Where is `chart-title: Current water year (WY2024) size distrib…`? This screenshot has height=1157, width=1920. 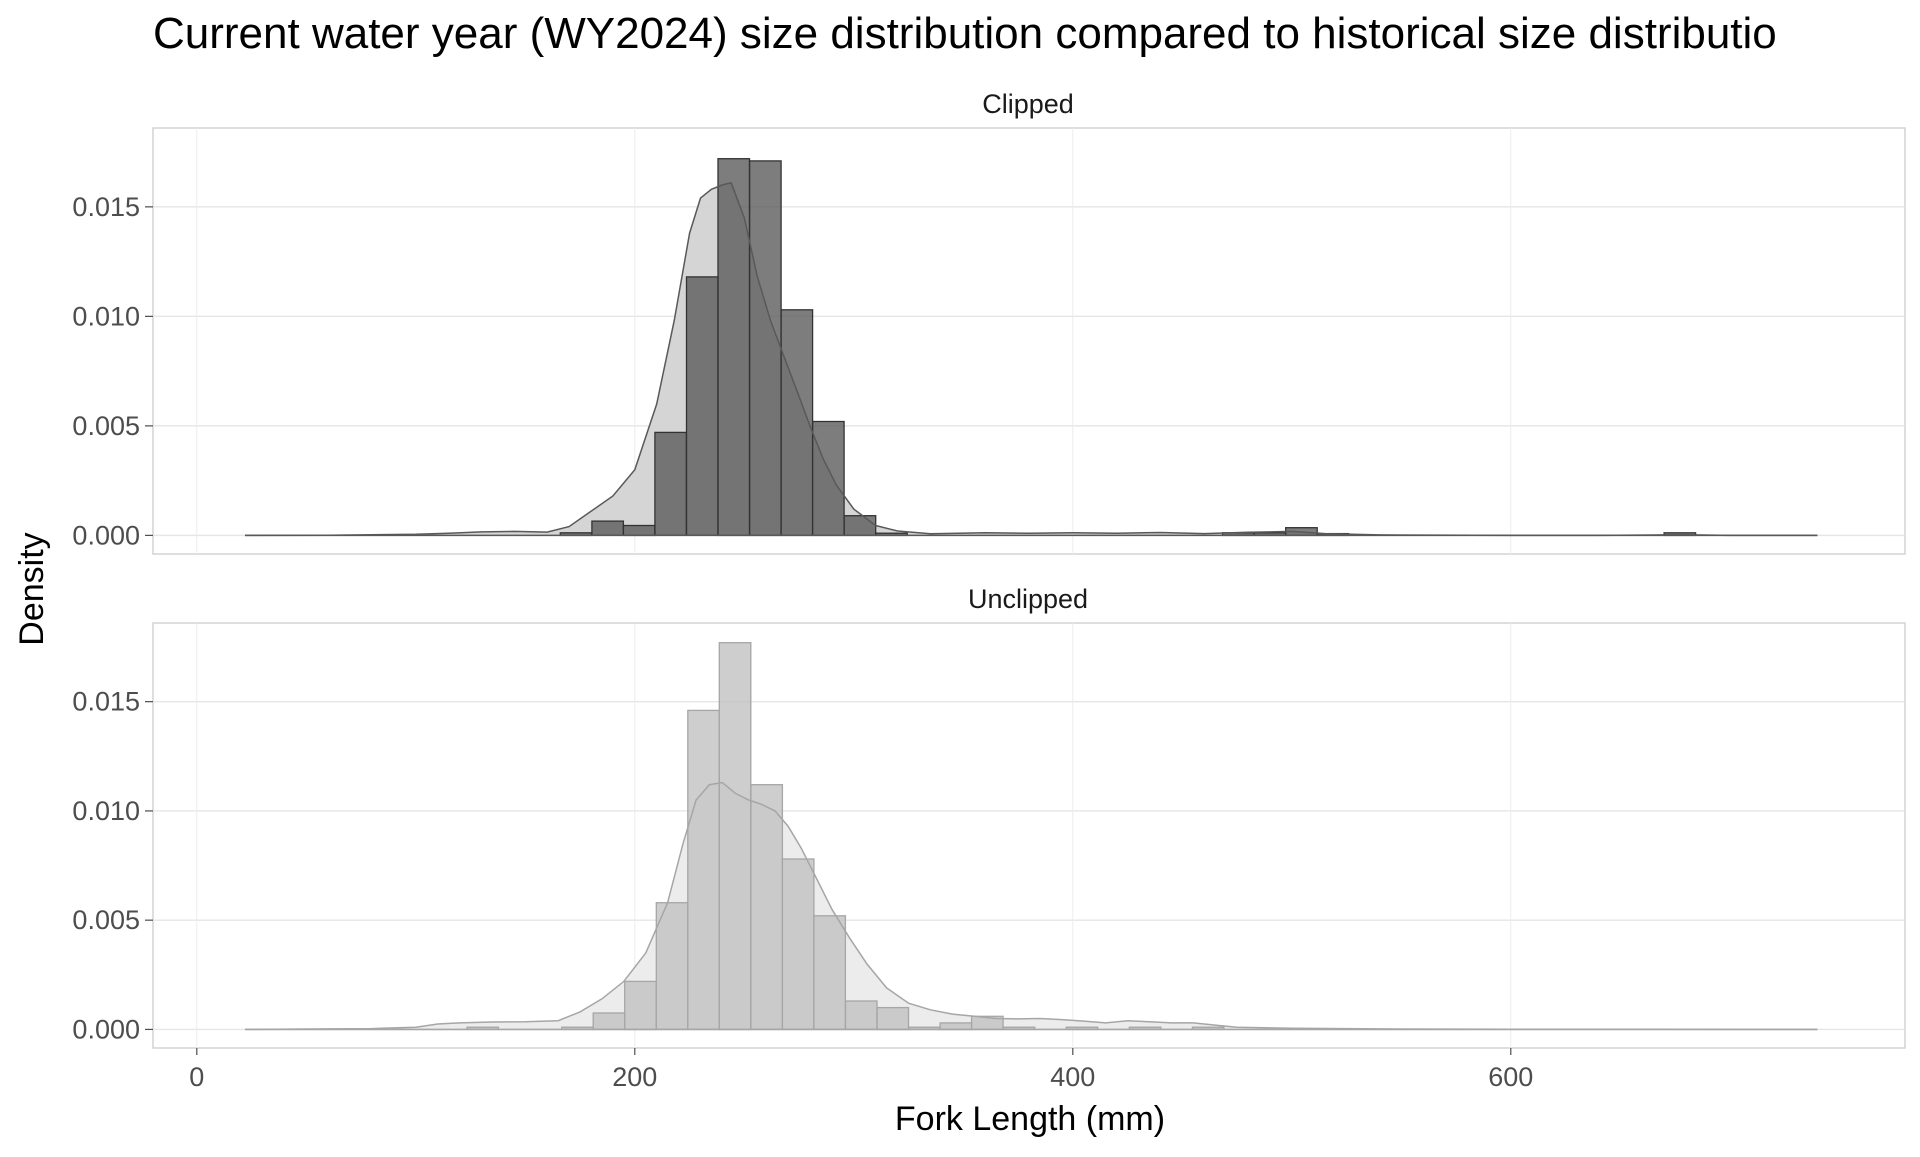 chart-title: Current water year (WY2024) size distrib… is located at coordinates (965, 33).